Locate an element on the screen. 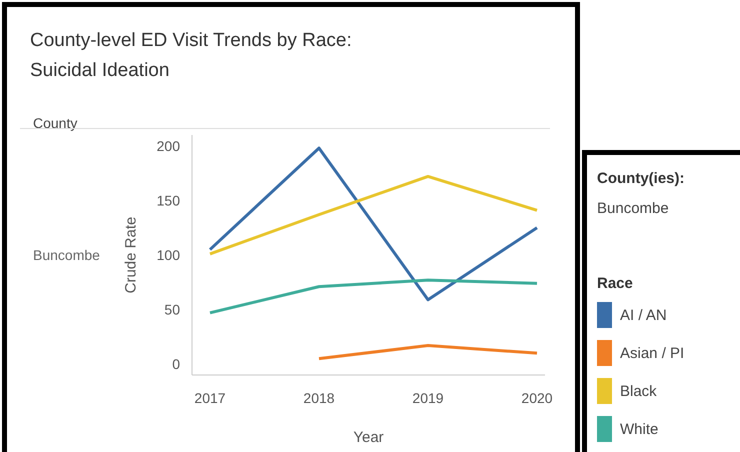 The image size is (740, 452). y-tick-label: 100 is located at coordinates (168, 254).